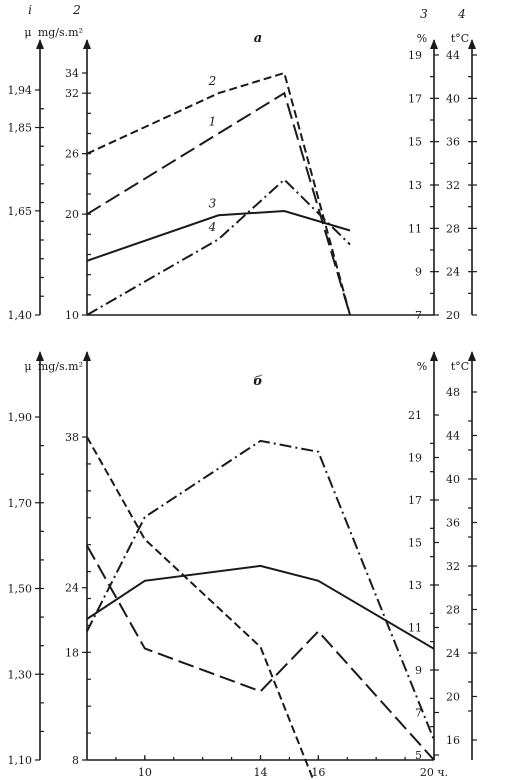 The width and height of the screenshot is (507, 780). What do you see at coordinates (20, 211) in the screenshot?
I see `tick-label: 1,65` at bounding box center [20, 211].